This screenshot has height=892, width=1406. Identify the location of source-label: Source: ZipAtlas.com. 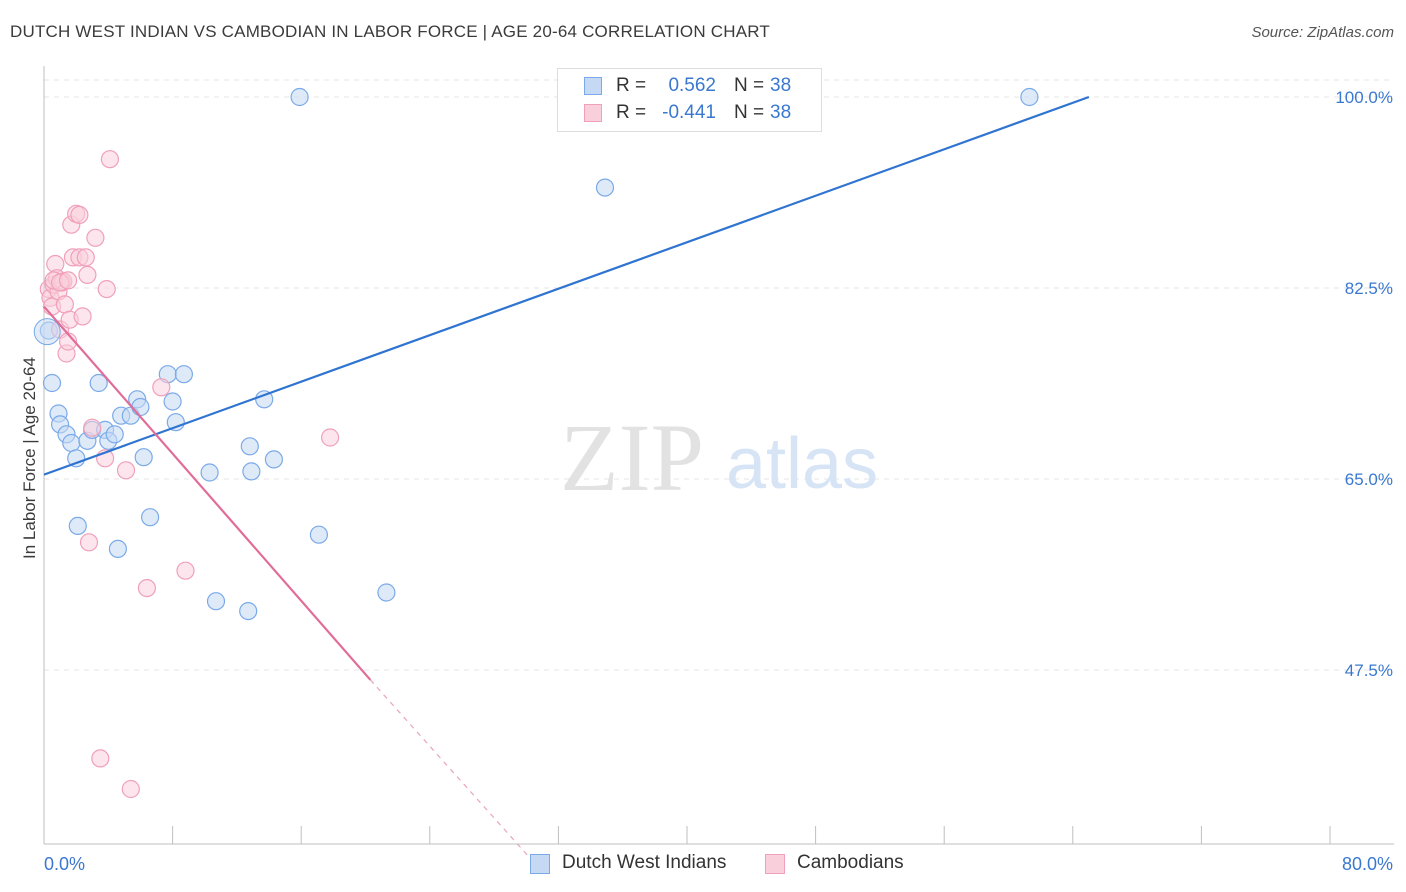
(1322, 32).